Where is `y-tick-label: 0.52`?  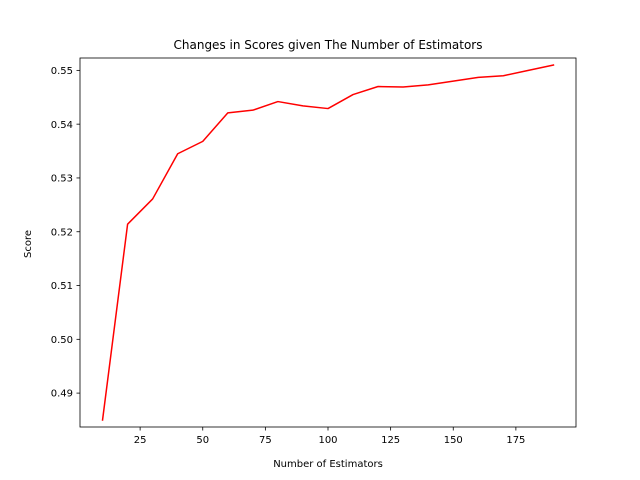
y-tick-label: 0.52 is located at coordinates (62, 232).